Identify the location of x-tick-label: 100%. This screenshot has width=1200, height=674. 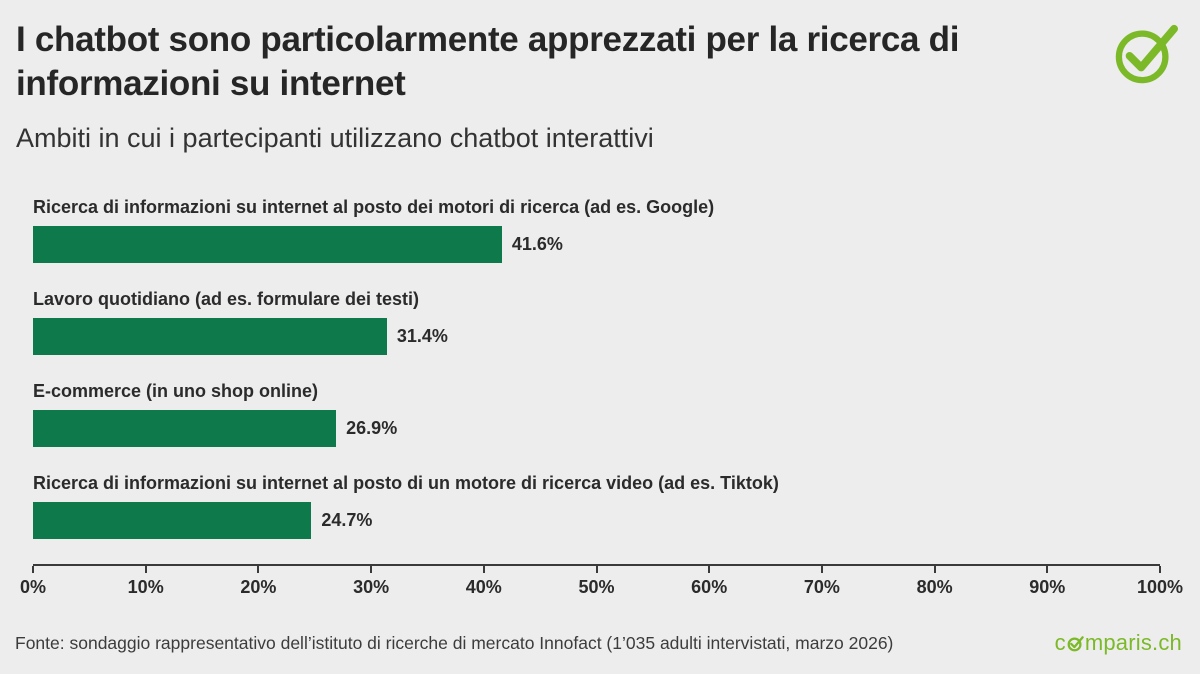
(1160, 586).